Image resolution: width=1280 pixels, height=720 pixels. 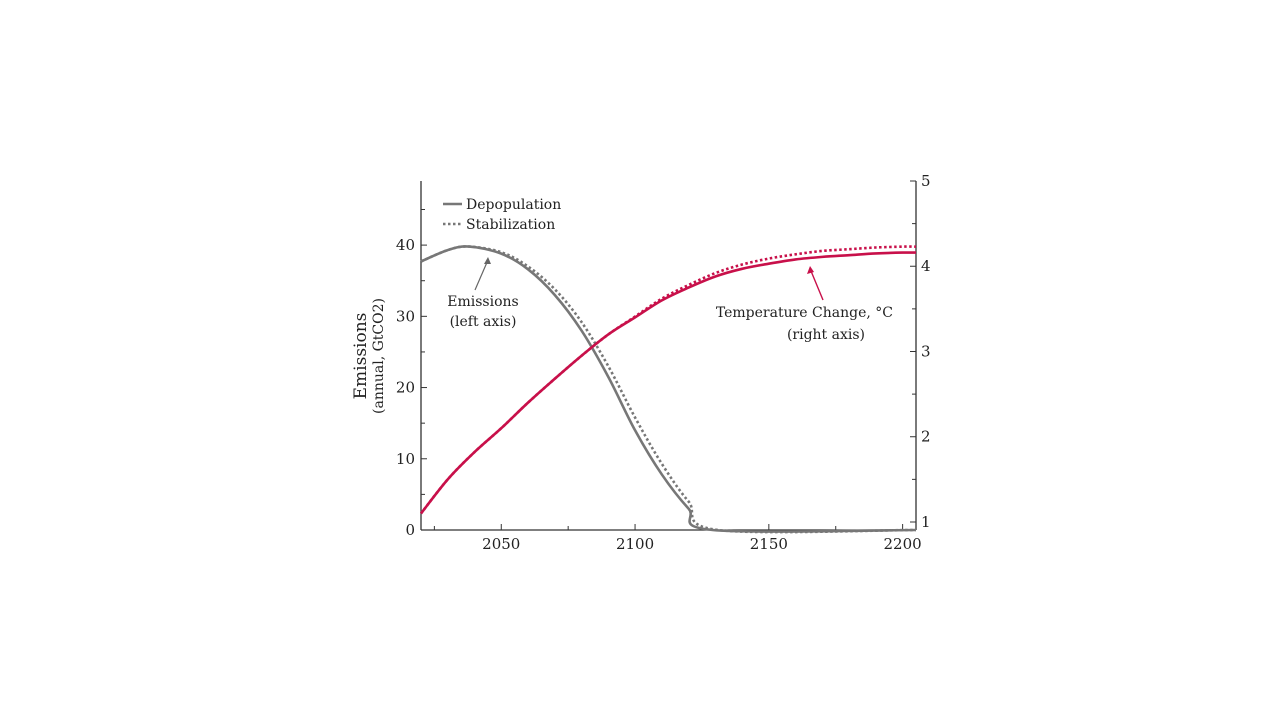 I want to click on temperature-arrow, so click(x=817, y=285).